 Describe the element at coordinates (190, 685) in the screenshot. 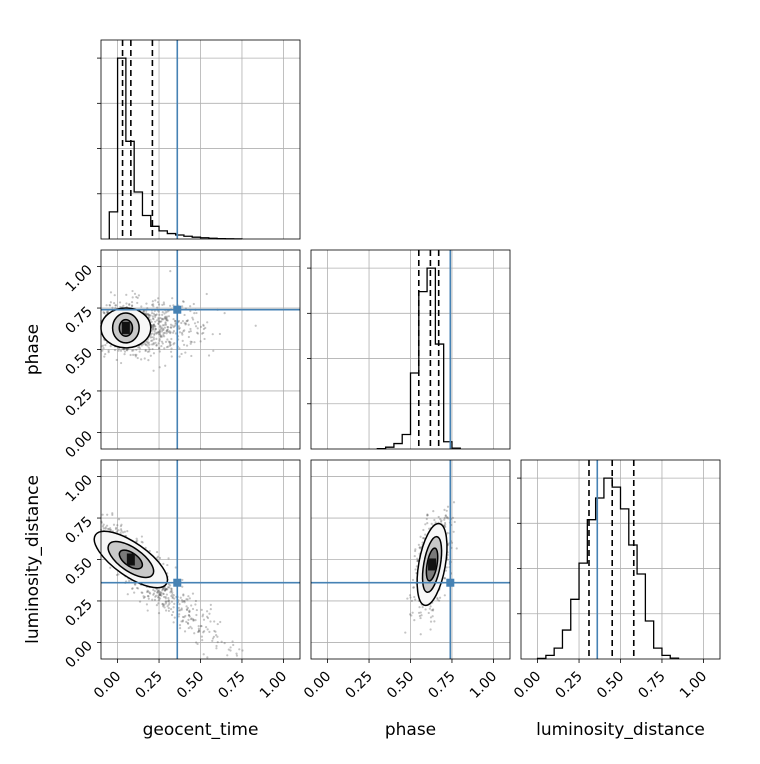

I see `x-tick-label: 0.50` at that location.